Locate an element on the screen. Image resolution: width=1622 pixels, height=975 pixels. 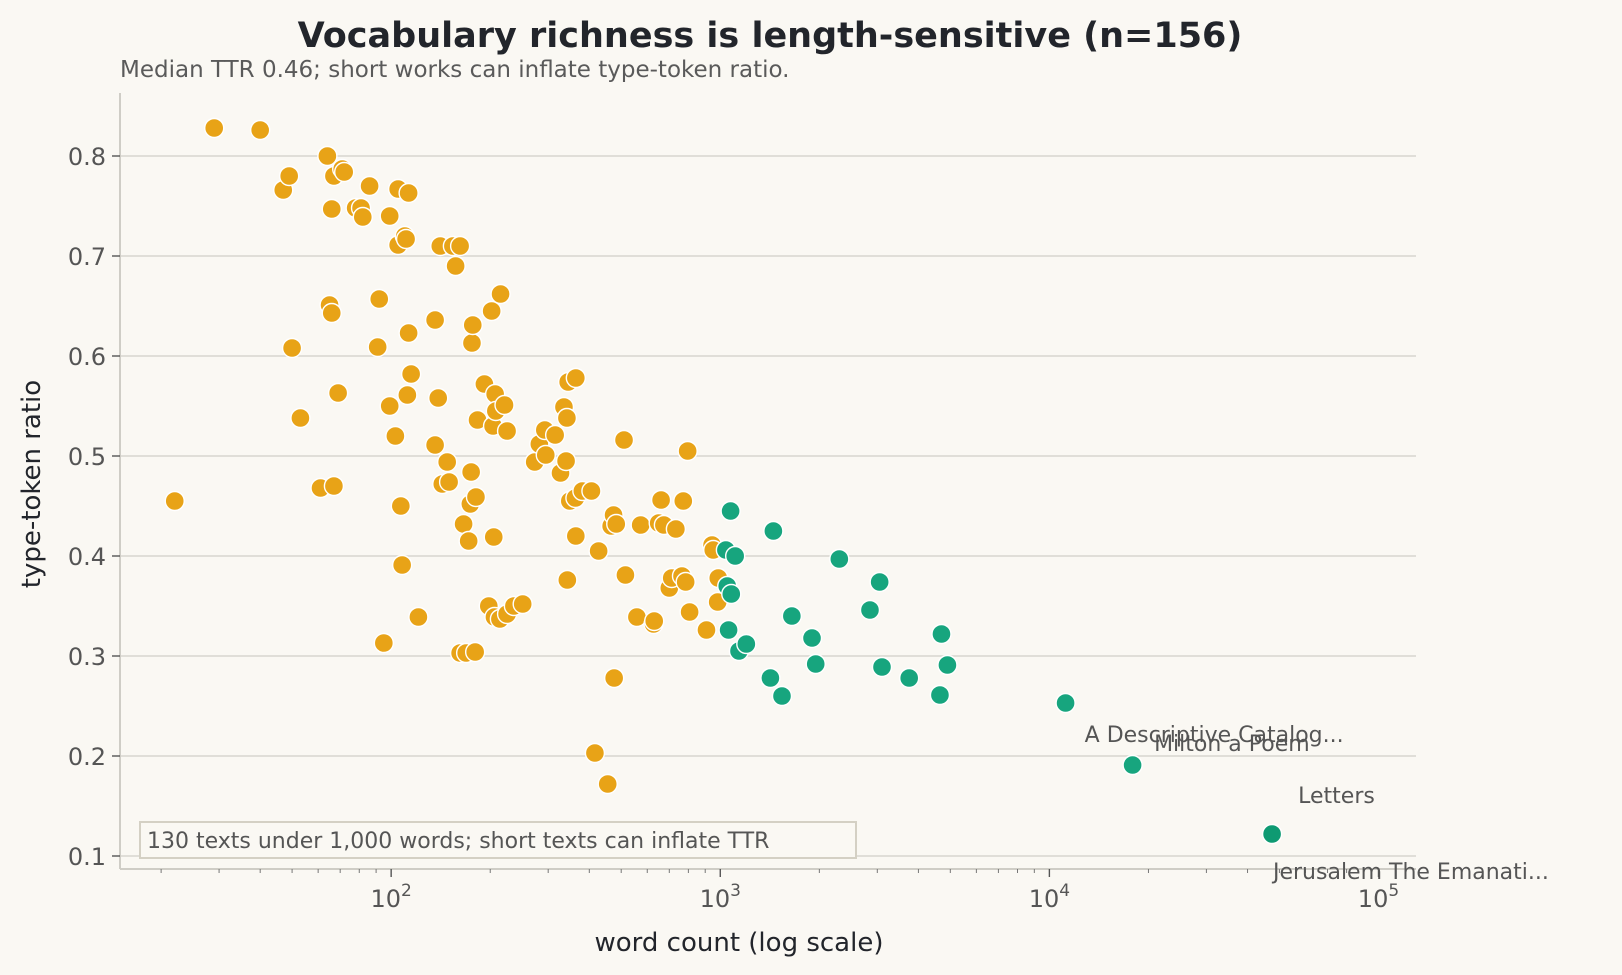
x-tick-exponent: 4 is located at coordinates (1064, 891).